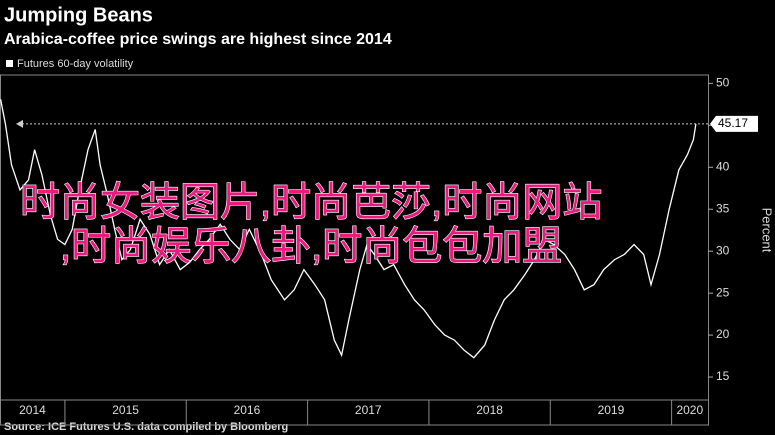  Describe the element at coordinates (723, 250) in the screenshot. I see `y-tick-label: 30` at that location.